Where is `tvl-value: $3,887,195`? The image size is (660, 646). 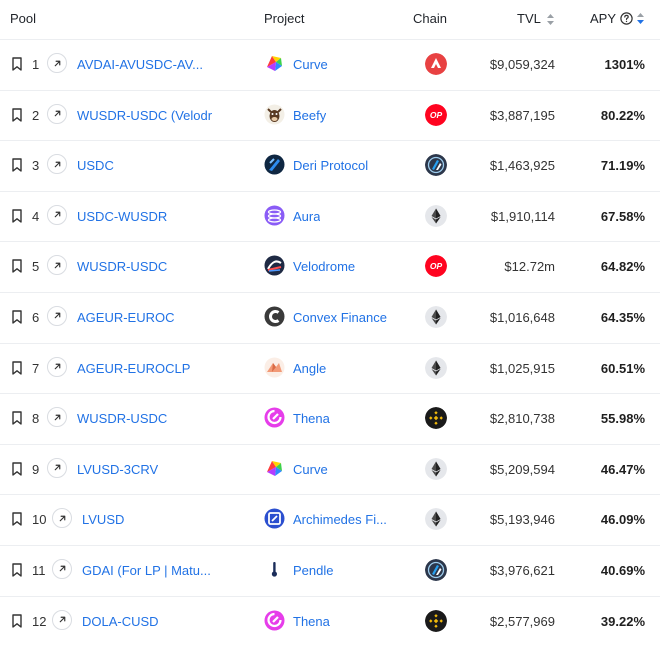 tvl-value: $3,887,195 is located at coordinates (522, 115).